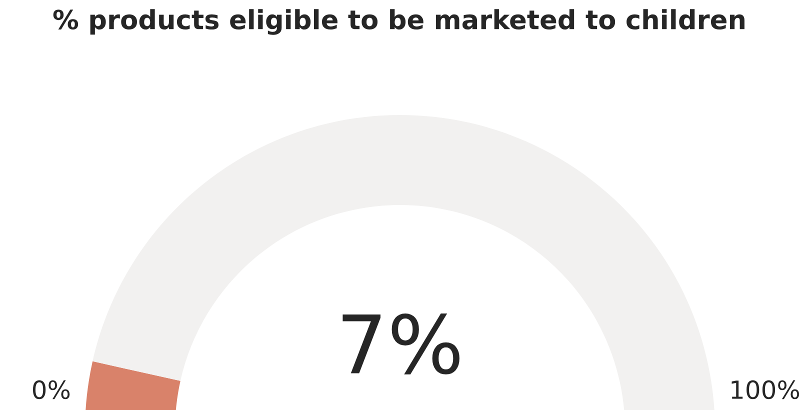  What do you see at coordinates (765, 390) in the screenshot?
I see `text: 100%` at bounding box center [765, 390].